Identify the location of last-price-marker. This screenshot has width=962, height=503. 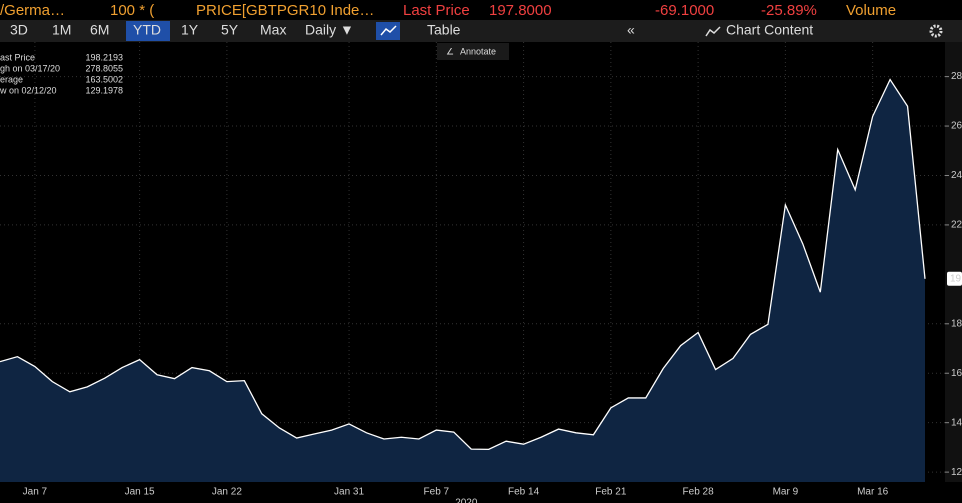
(954, 278).